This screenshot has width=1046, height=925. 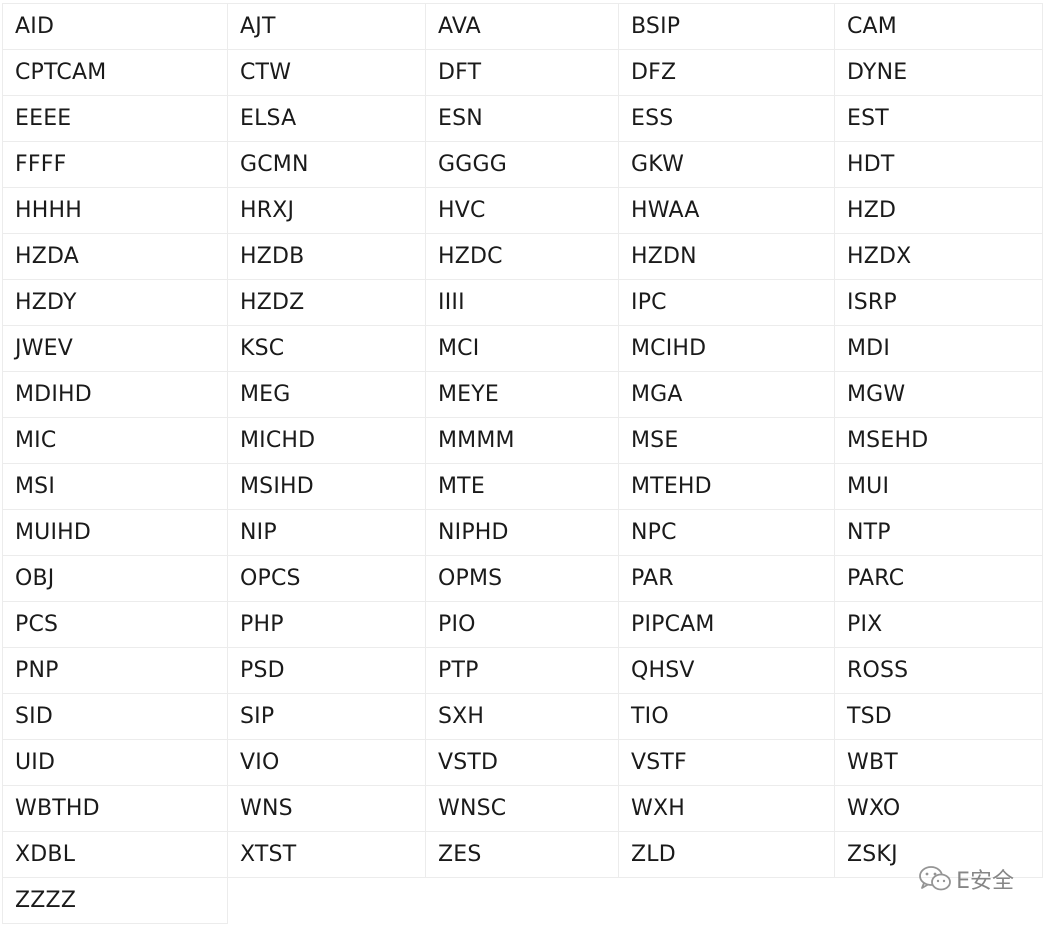 What do you see at coordinates (726, 118) in the screenshot?
I see `table-cell: ESS` at bounding box center [726, 118].